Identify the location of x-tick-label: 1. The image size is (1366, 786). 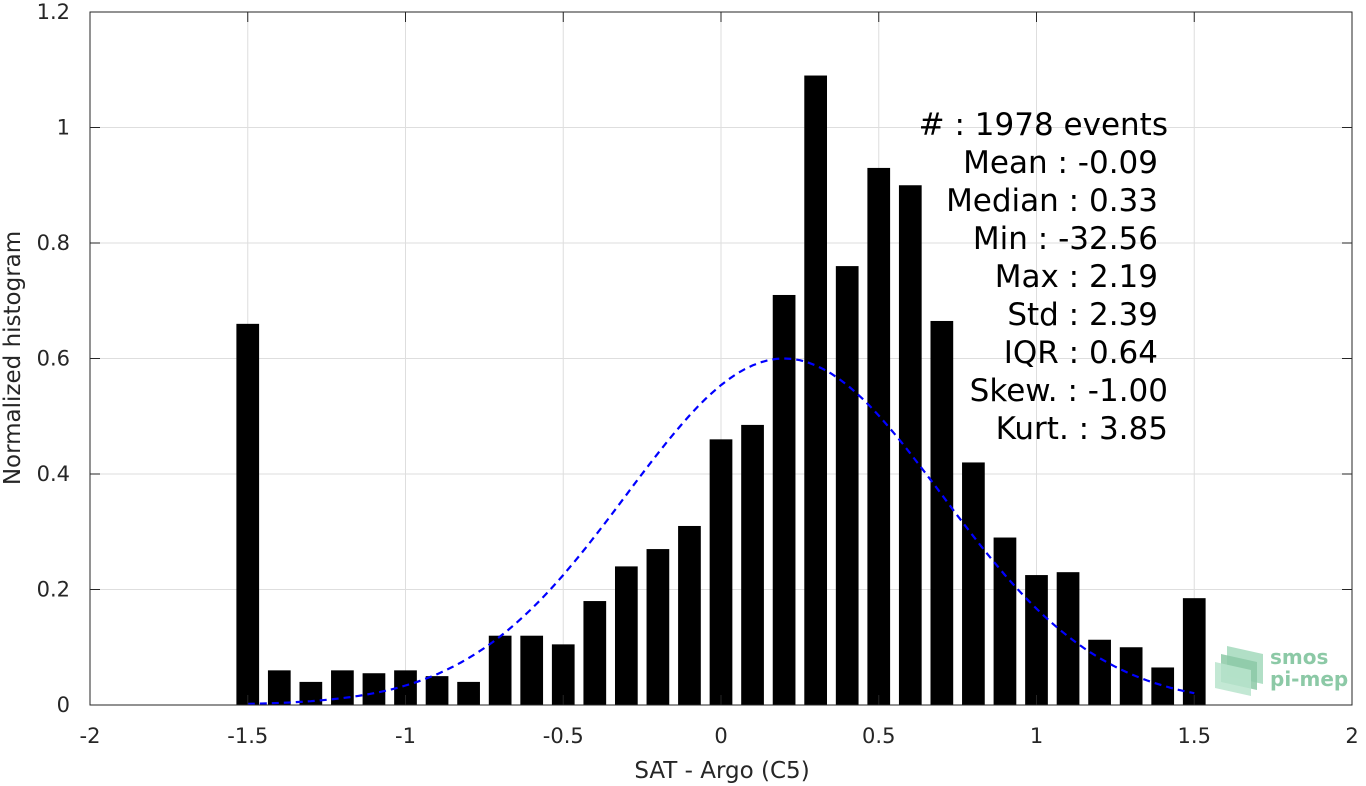
(1036, 736).